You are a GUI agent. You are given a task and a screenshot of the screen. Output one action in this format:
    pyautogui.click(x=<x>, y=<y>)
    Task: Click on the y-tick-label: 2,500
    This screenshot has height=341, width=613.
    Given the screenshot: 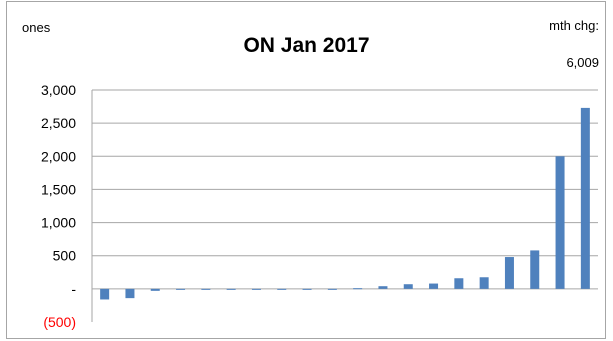 What is the action you would take?
    pyautogui.click(x=58, y=123)
    